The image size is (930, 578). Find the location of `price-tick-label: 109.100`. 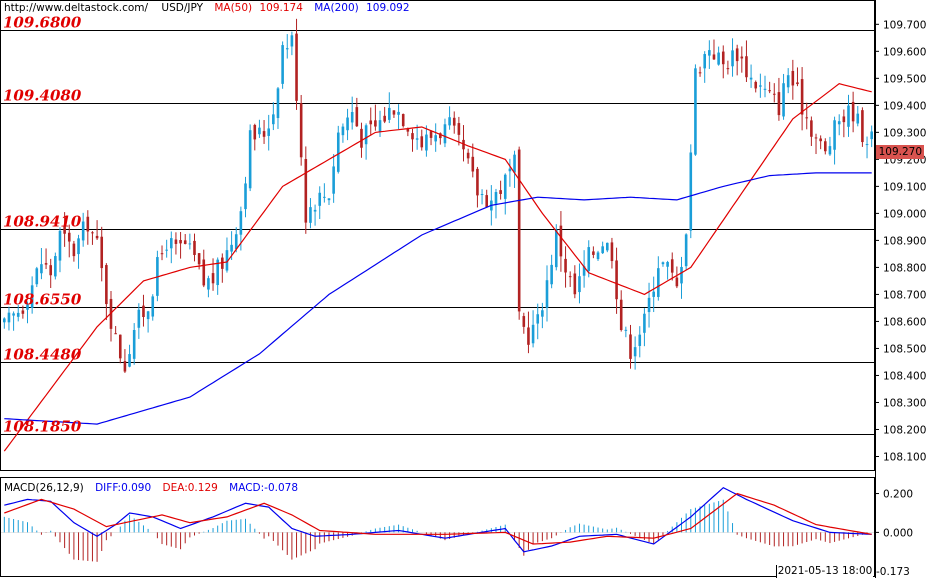

price-tick-label: 109.100 is located at coordinates (904, 187).